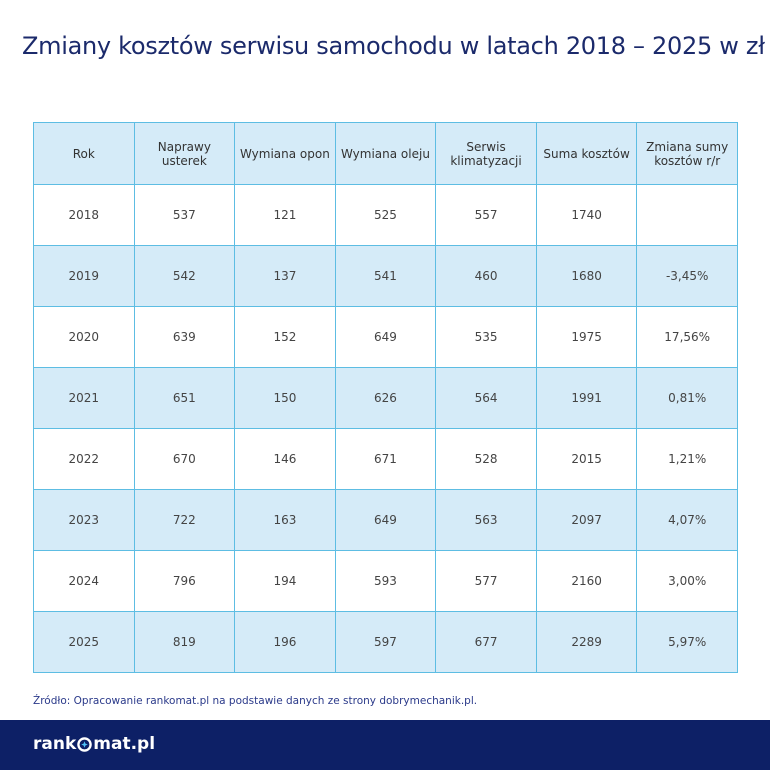 The width and height of the screenshot is (770, 770). What do you see at coordinates (84, 337) in the screenshot?
I see `table-cell: 2020` at bounding box center [84, 337].